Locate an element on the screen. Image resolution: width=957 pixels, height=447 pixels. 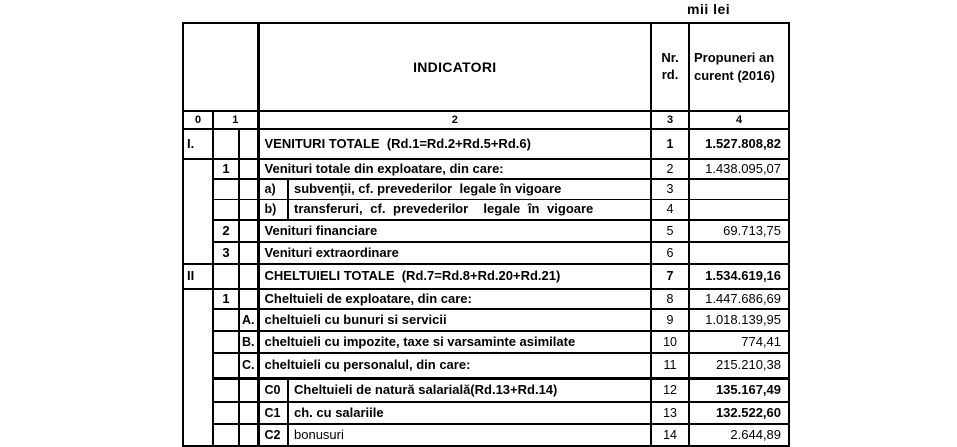
column-index-3: 3 is located at coordinates (670, 120).